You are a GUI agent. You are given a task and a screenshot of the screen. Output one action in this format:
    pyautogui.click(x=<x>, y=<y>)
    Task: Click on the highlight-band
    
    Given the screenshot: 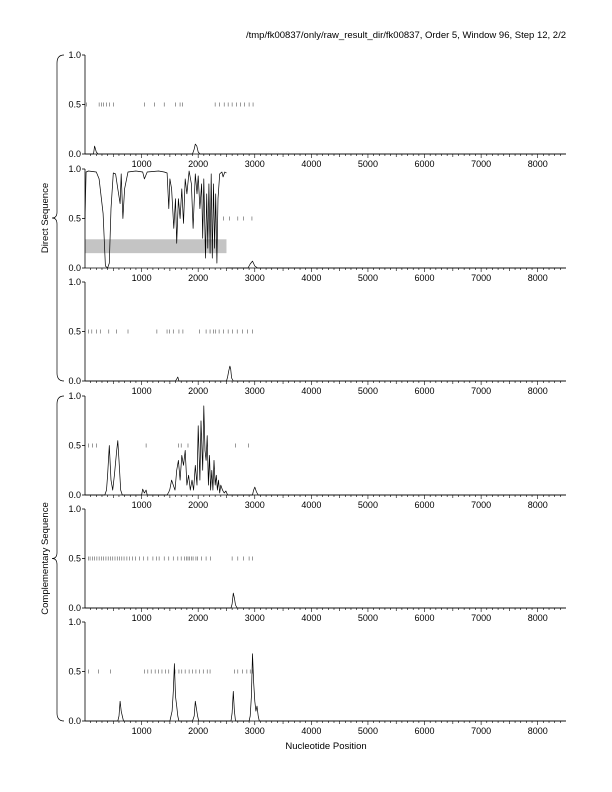 What is the action you would take?
    pyautogui.click(x=156, y=246)
    